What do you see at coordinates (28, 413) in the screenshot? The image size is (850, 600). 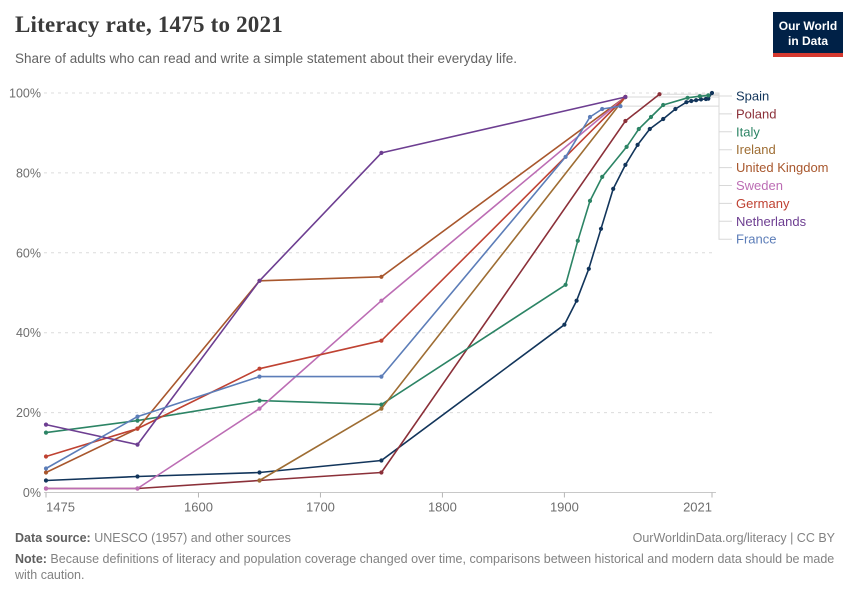 I see `y-tick-label-20%: 20%` at bounding box center [28, 413].